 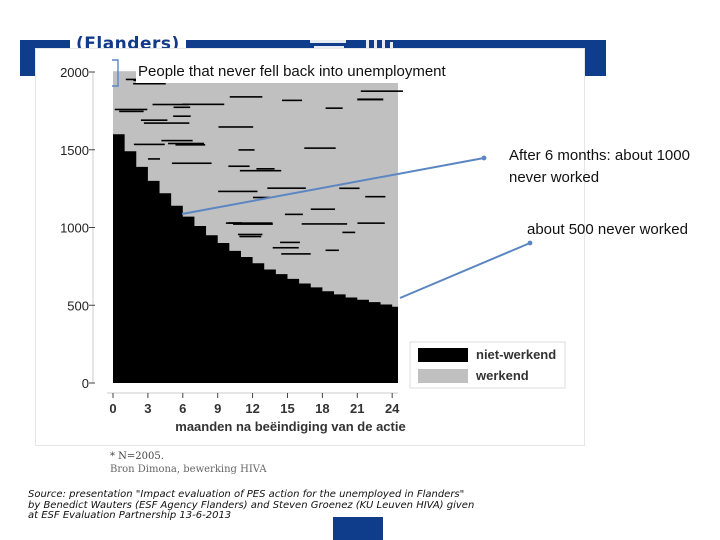 What do you see at coordinates (443, 376) in the screenshot?
I see `legend-swatch-werkend` at bounding box center [443, 376].